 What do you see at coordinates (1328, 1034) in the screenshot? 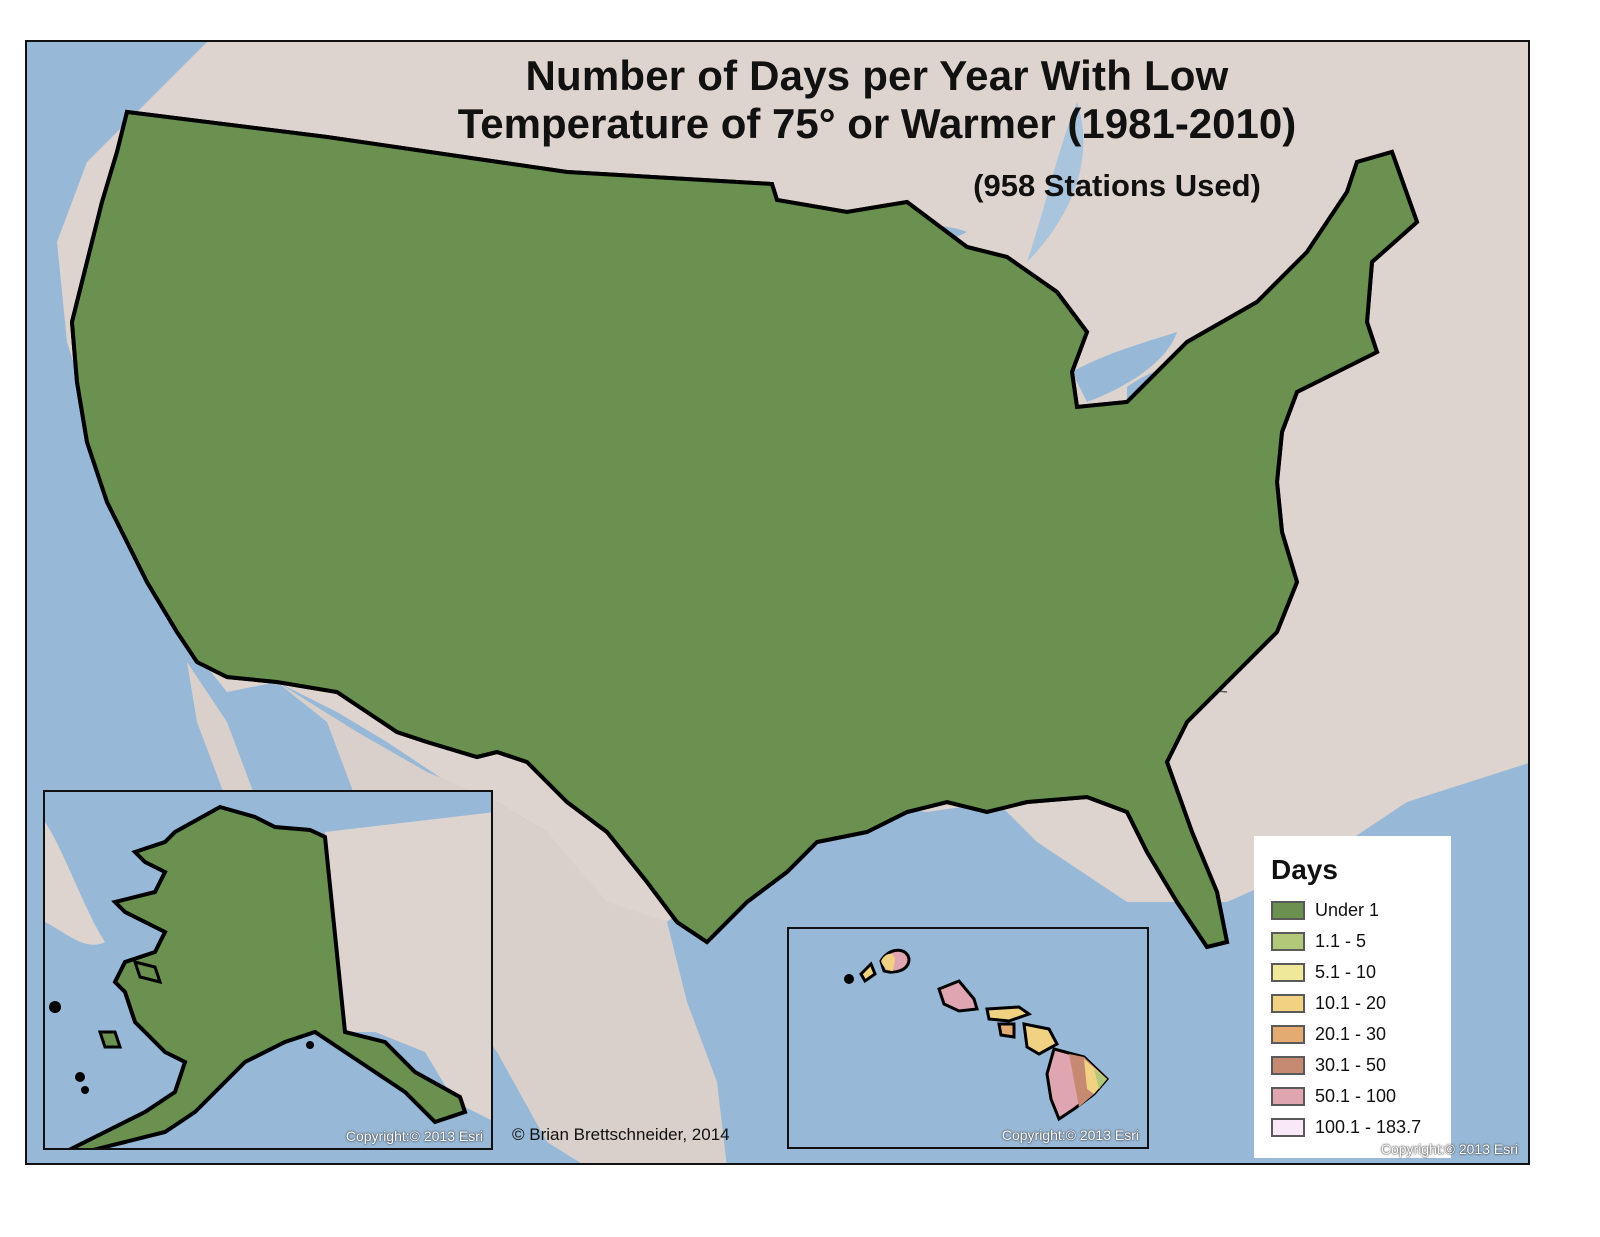
I see `legend-item: 20.1 - 30` at bounding box center [1328, 1034].